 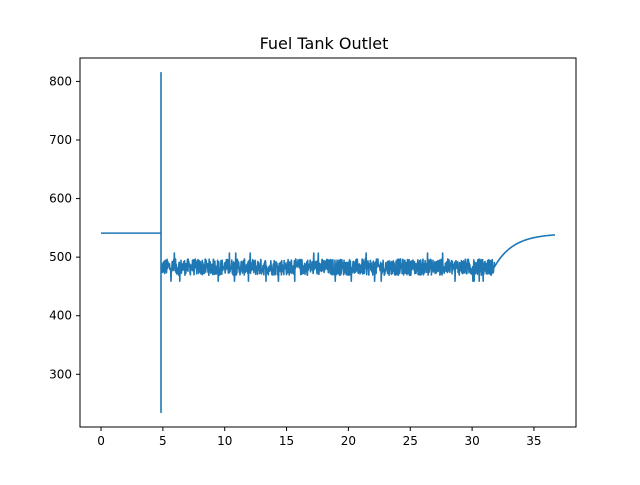 What do you see at coordinates (60, 257) in the screenshot?
I see `y-tick-label: 500` at bounding box center [60, 257].